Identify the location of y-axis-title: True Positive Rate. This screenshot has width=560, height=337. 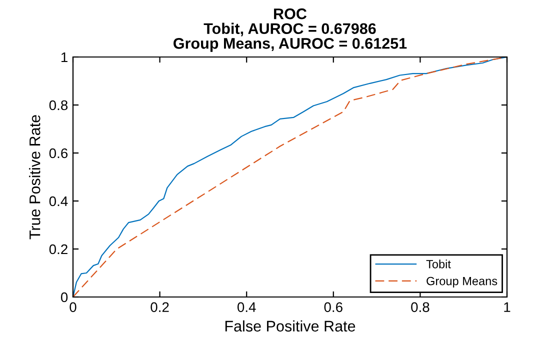
(34, 177).